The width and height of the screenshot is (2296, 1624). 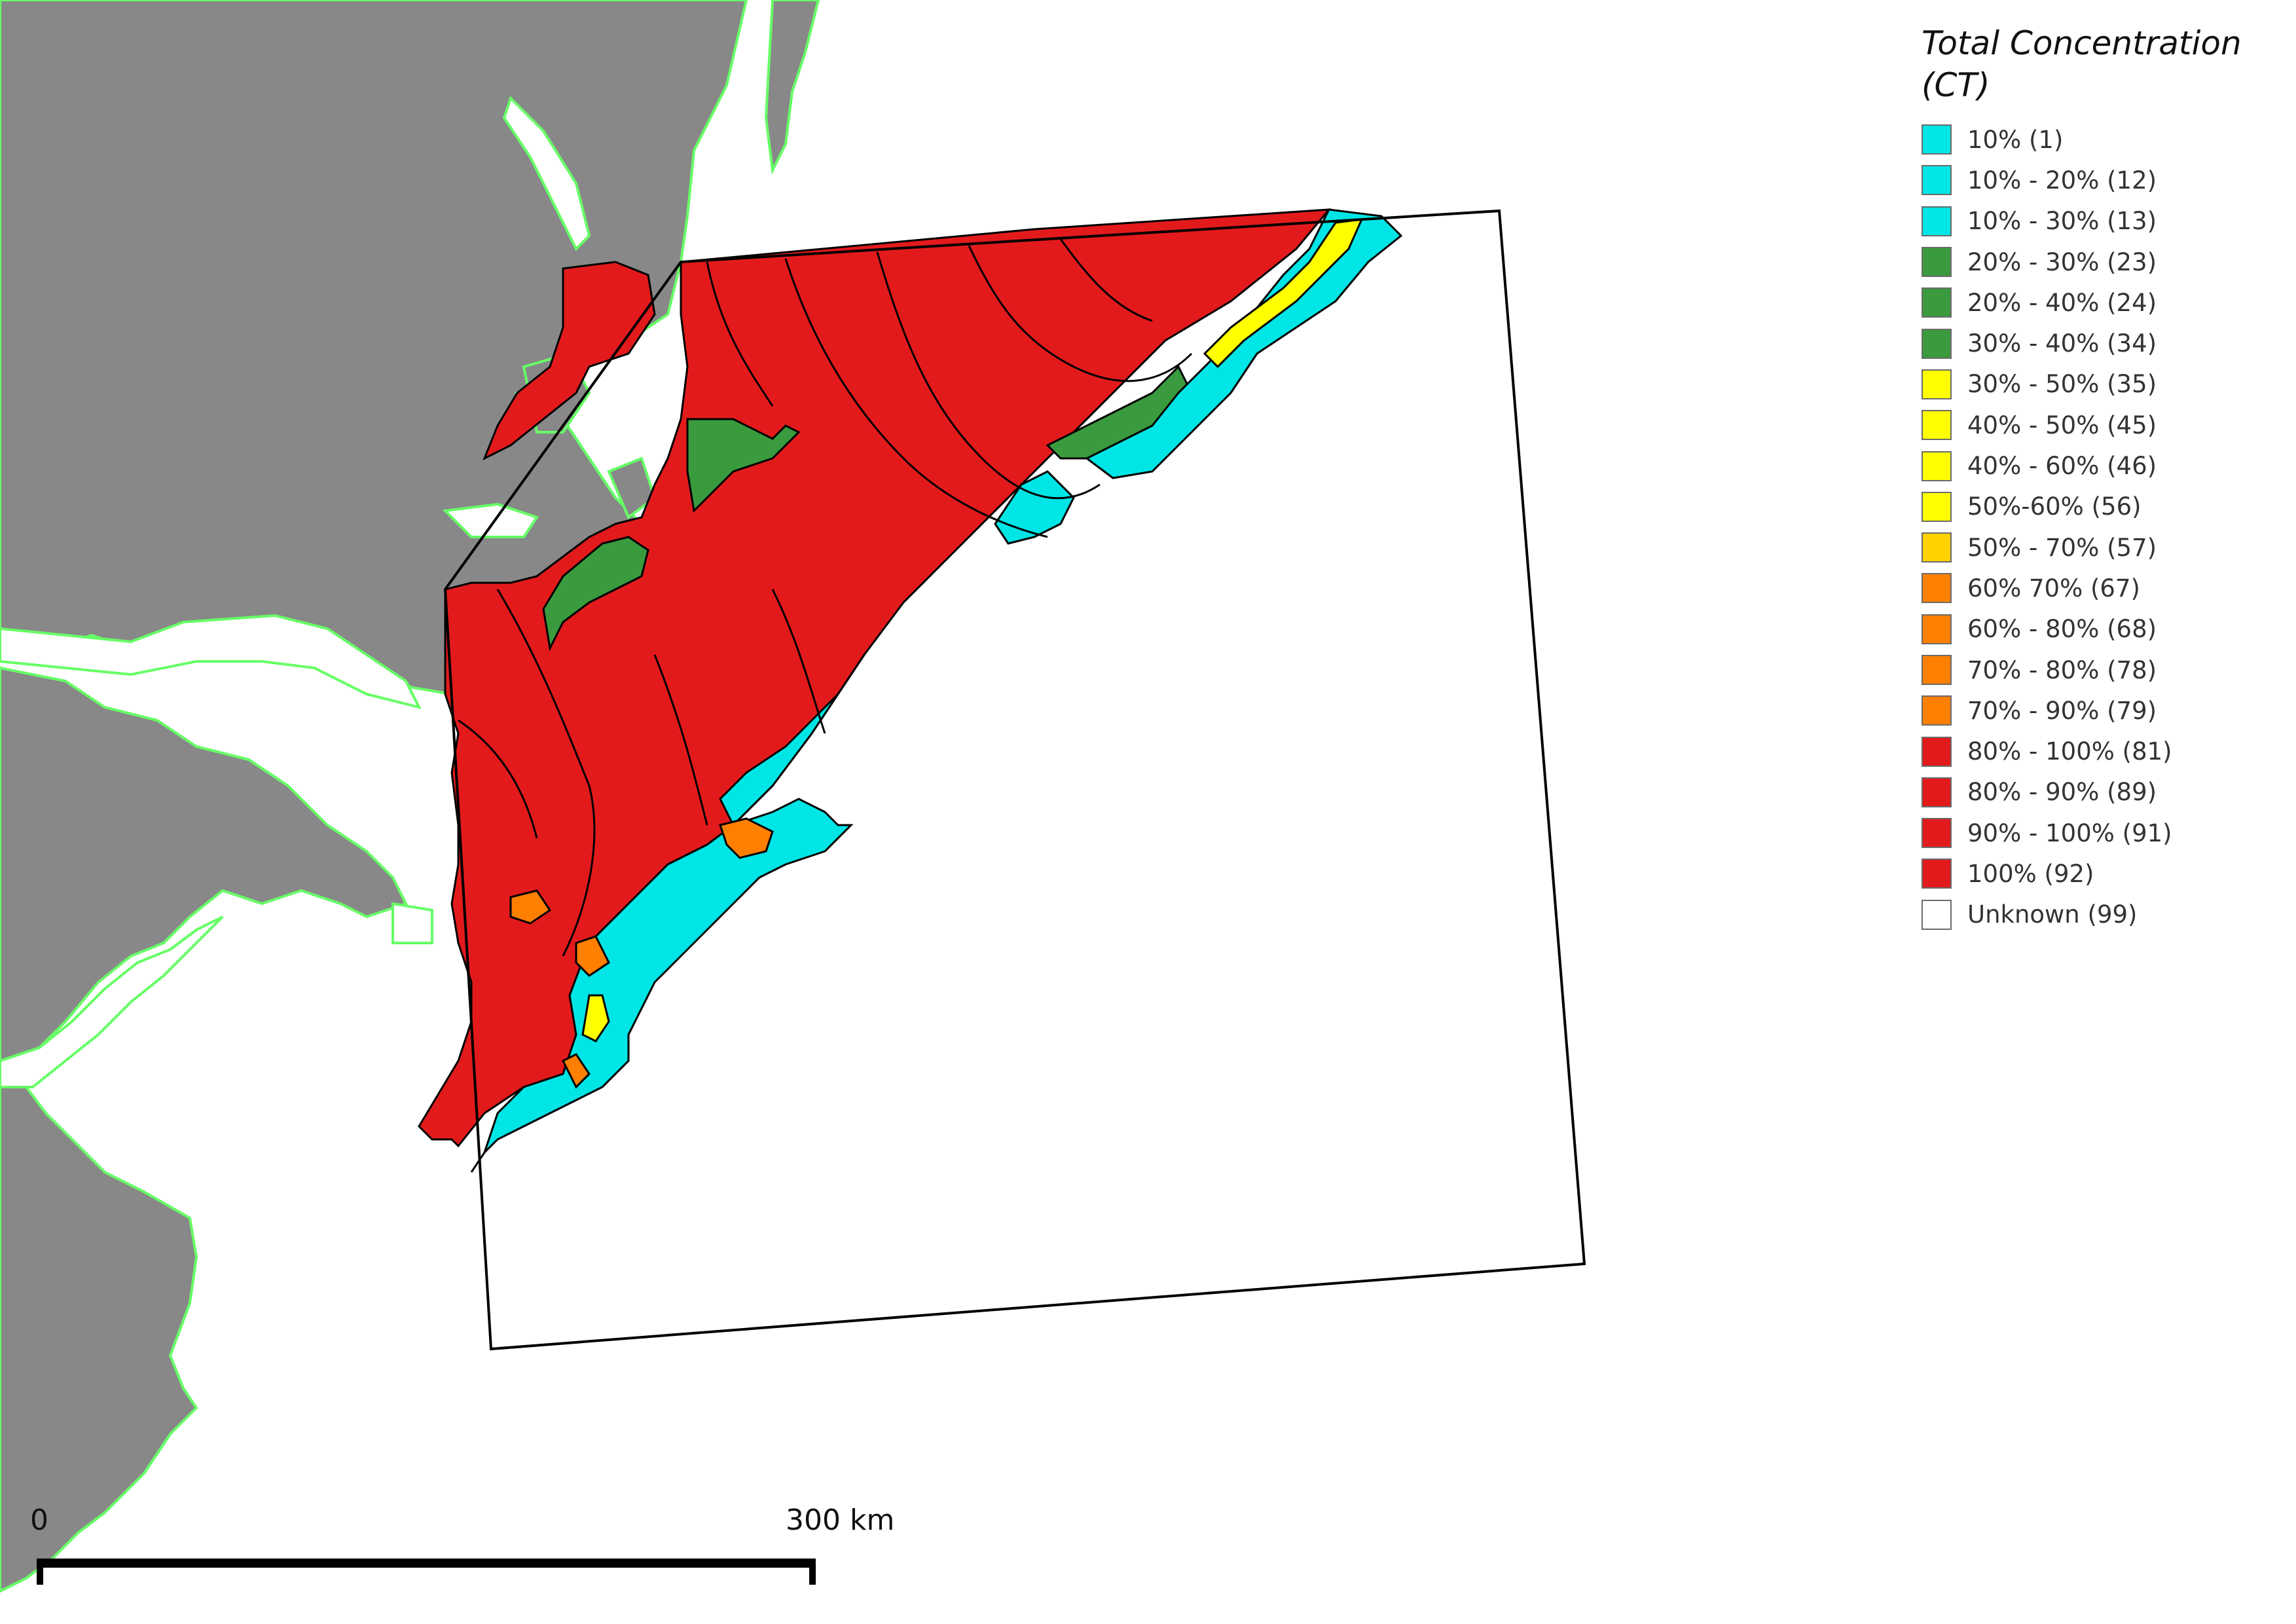 What do you see at coordinates (2062, 180) in the screenshot?
I see `legend-label: 10% - 20% (12)` at bounding box center [2062, 180].